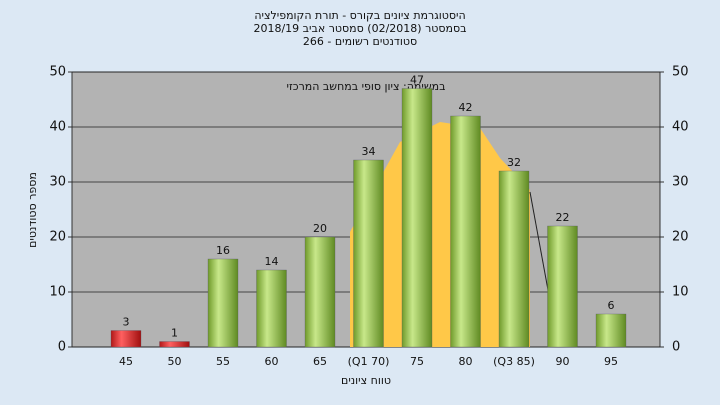  Describe the element at coordinates (62, 347) in the screenshot. I see `y-tick-label: 0` at that location.